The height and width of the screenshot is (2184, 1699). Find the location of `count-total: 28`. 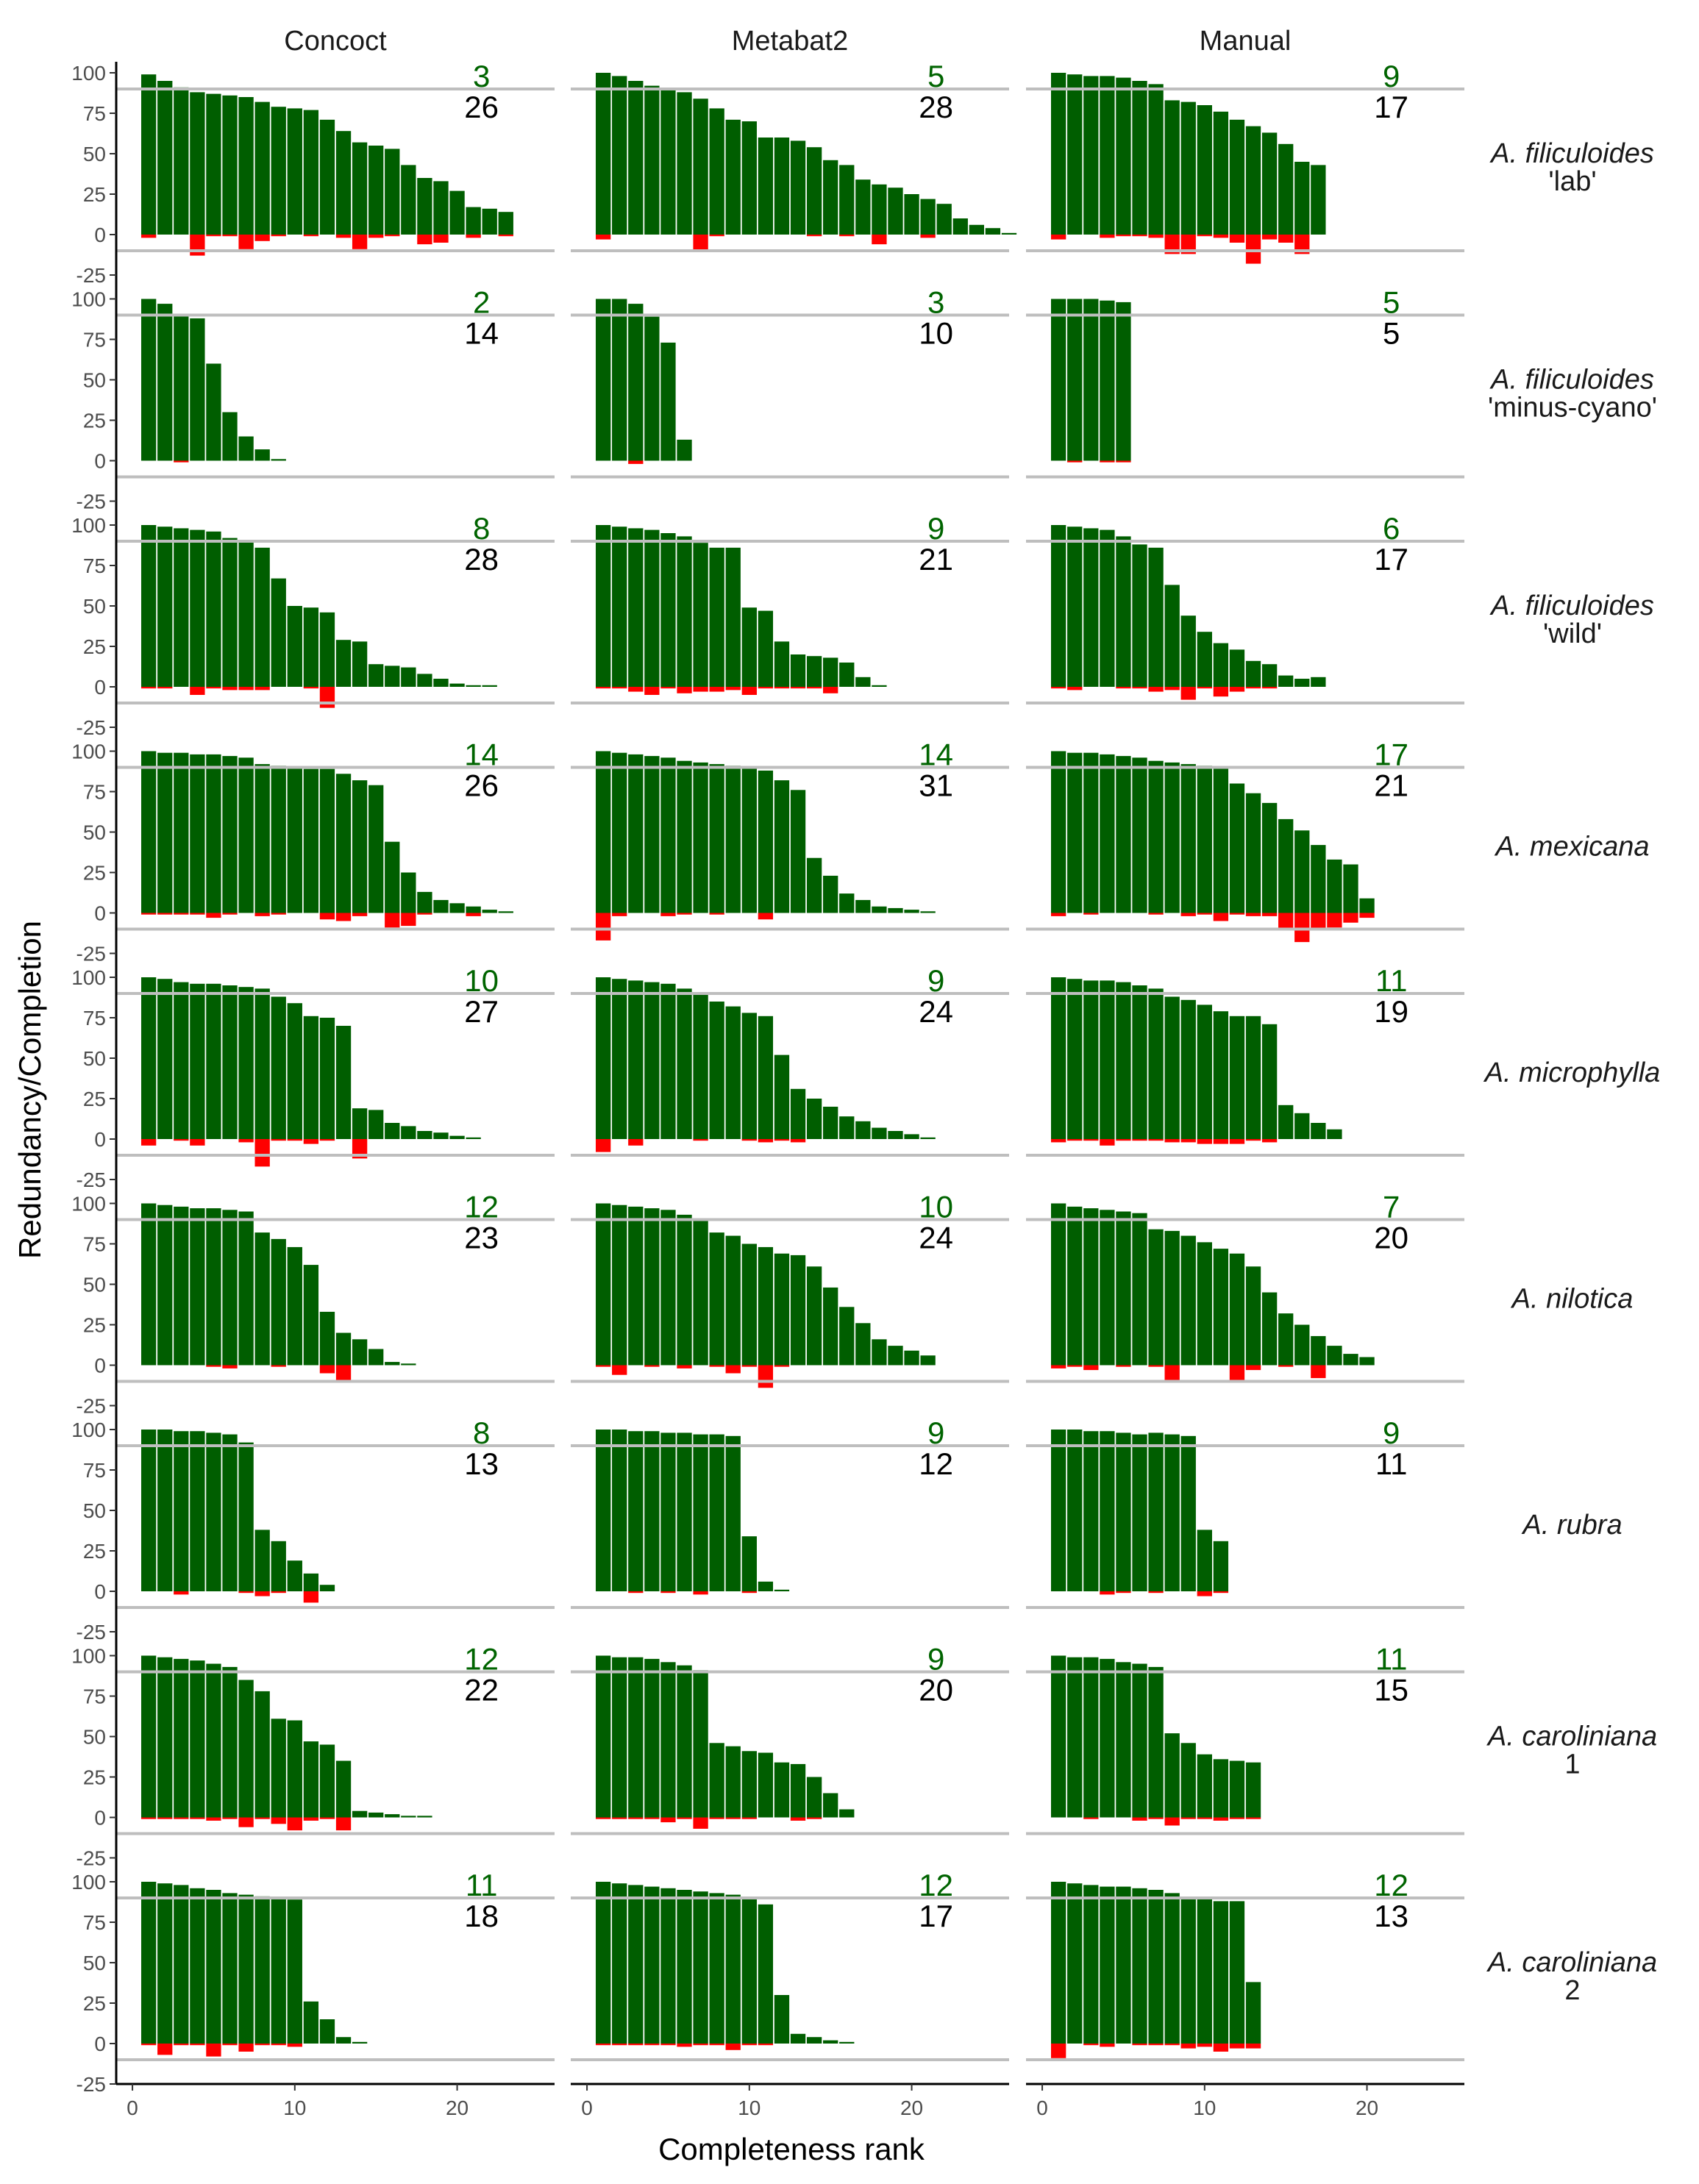

count-total: 28 is located at coordinates (936, 107).